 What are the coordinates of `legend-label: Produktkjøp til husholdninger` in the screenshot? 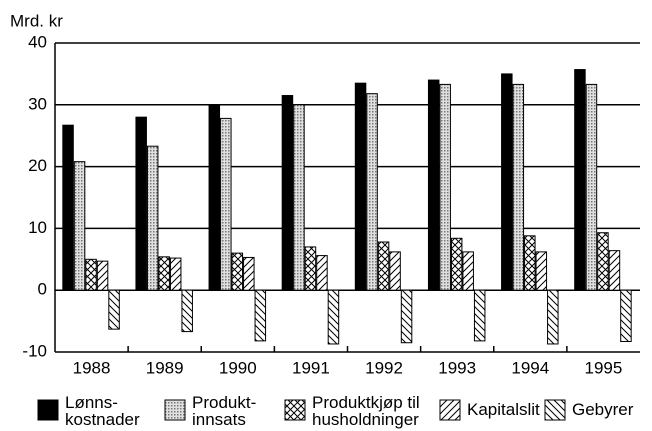 It's located at (366, 411).